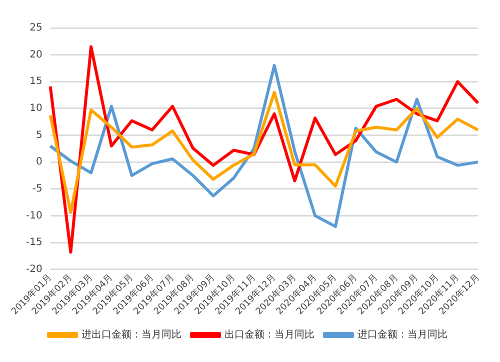 This screenshot has height=362, width=500. What do you see at coordinates (36, 28) in the screenshot?
I see `y-tick-label: 25` at bounding box center [36, 28].